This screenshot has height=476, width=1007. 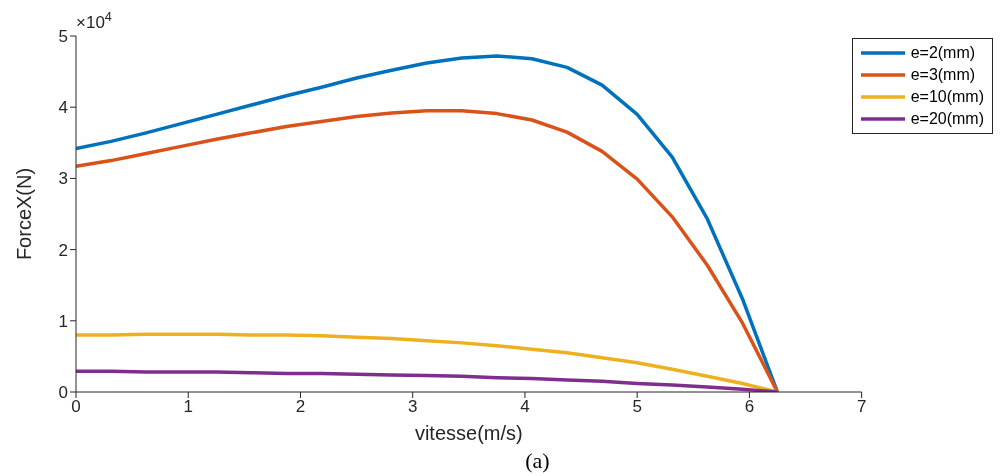 What do you see at coordinates (24, 214) in the screenshot?
I see `y-axis-title: ForceX(N)` at bounding box center [24, 214].